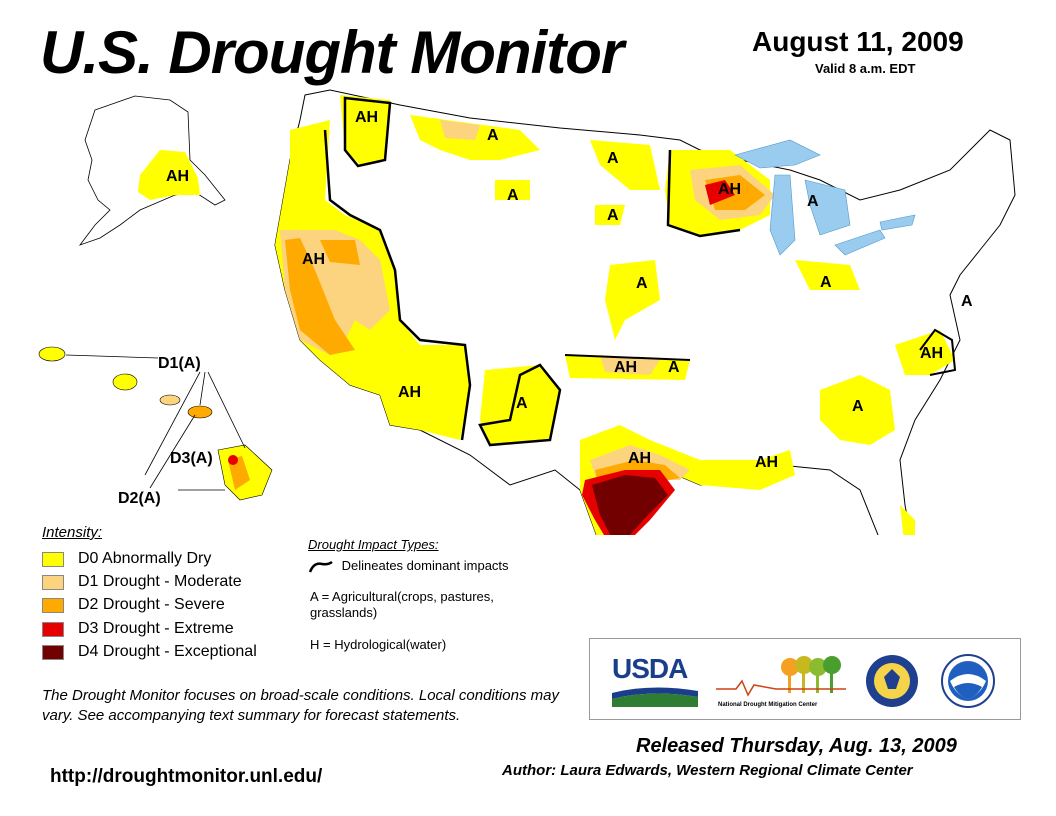  Describe the element at coordinates (72, 532) in the screenshot. I see `legend-title: Intensity:` at that location.